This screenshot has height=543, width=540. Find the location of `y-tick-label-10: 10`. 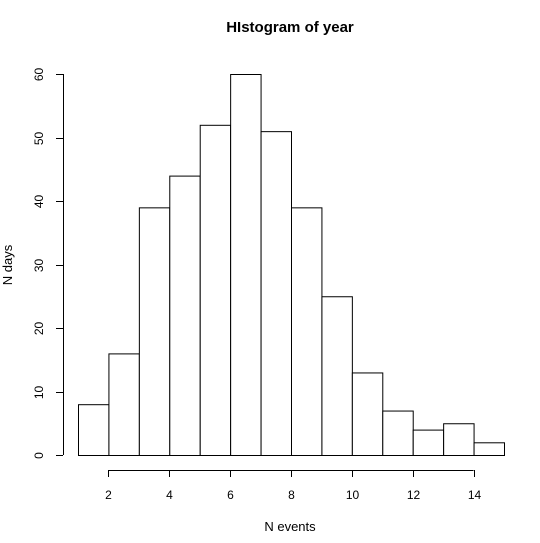

y-tick-label-10: 10 is located at coordinates (39, 393).